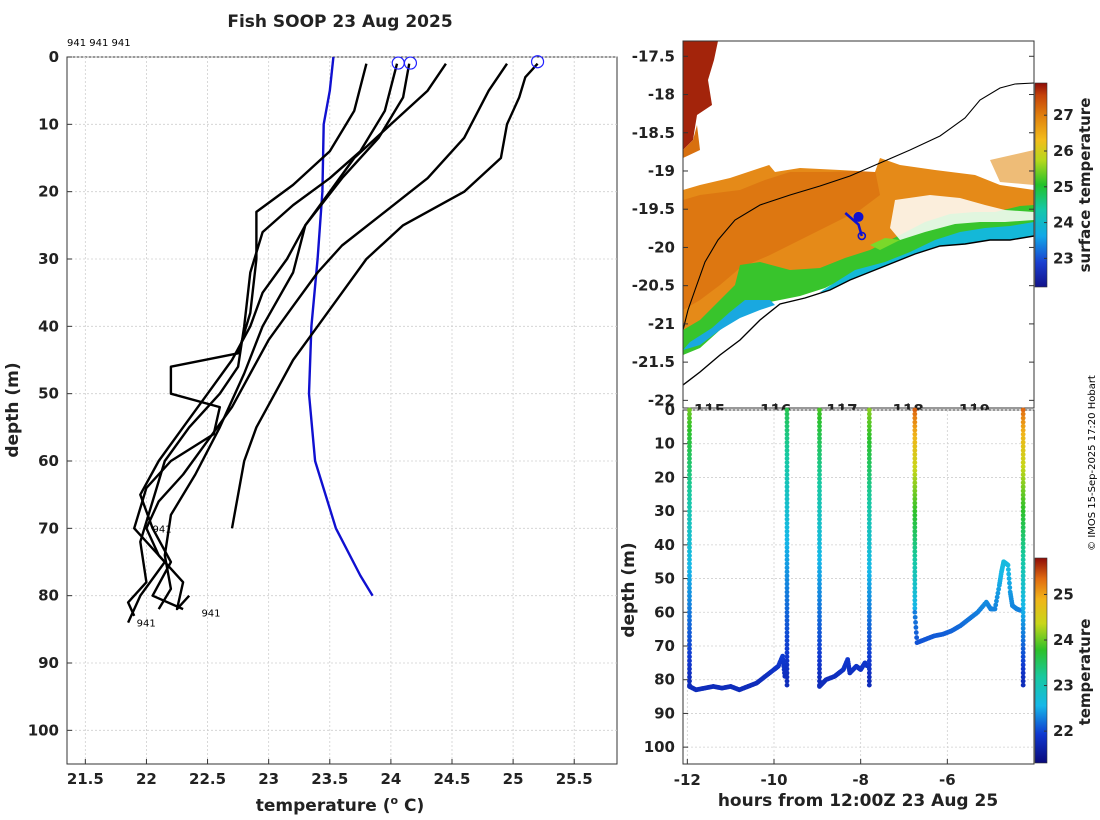 This screenshot has height=820, width=1100. I want to click on section-ytick-label: 40, so click(664, 545).